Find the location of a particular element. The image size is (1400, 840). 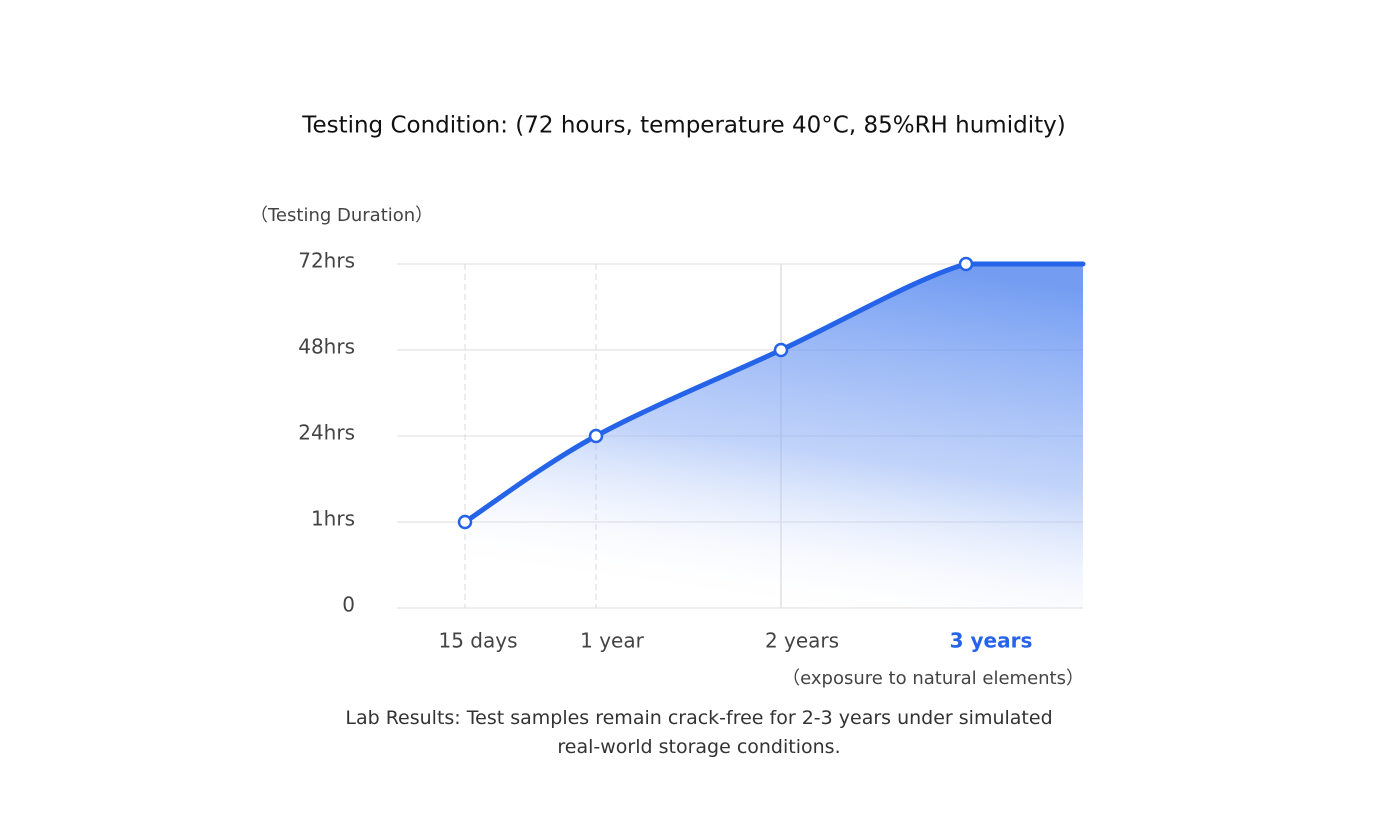

y-tick-label: 72hrs is located at coordinates (326, 261).